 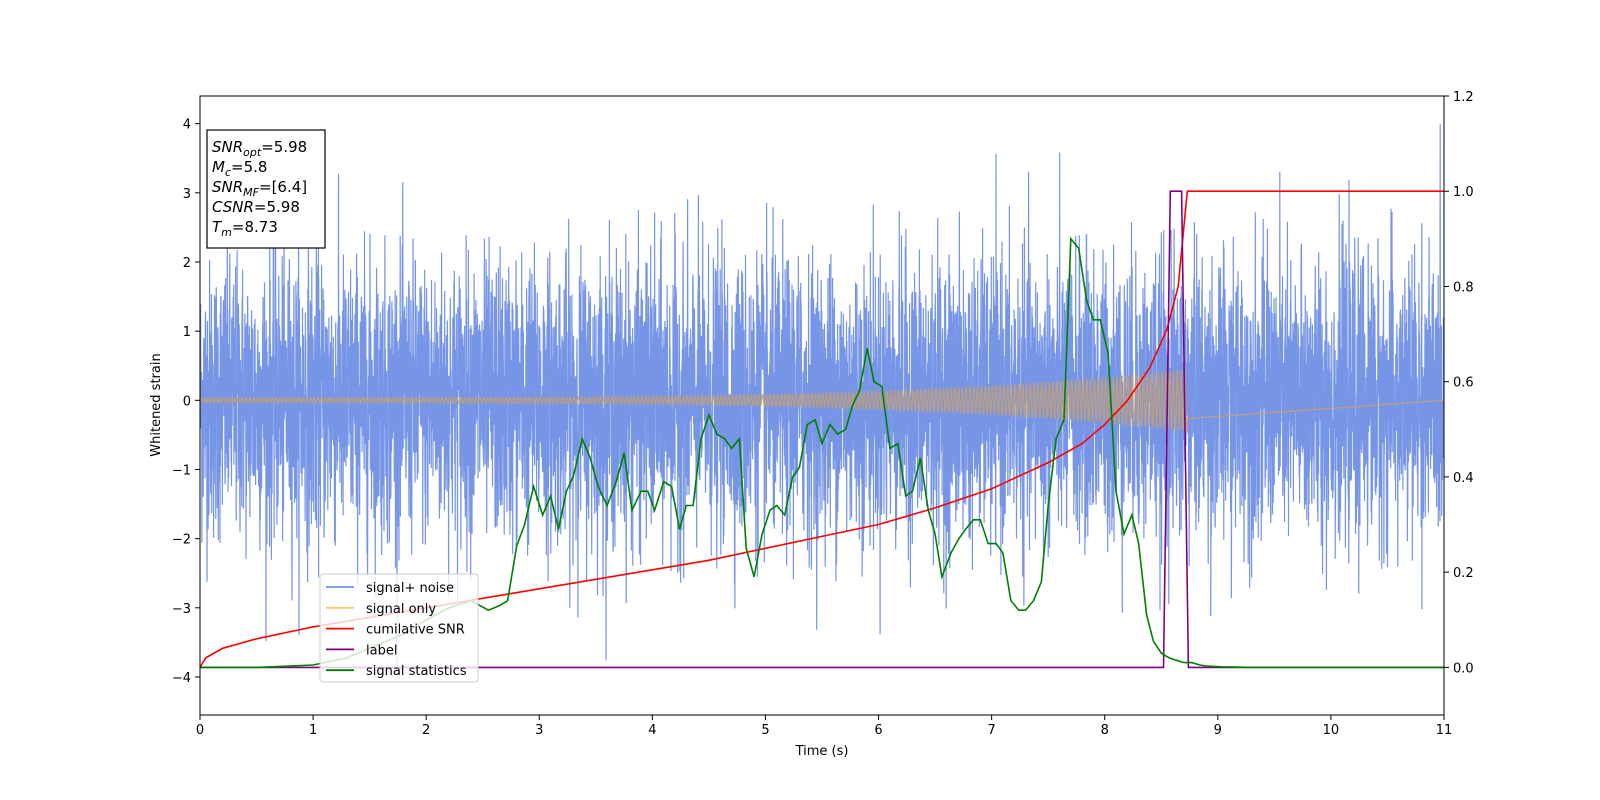 I want to click on x-tick-label: 11, so click(x=1444, y=730).